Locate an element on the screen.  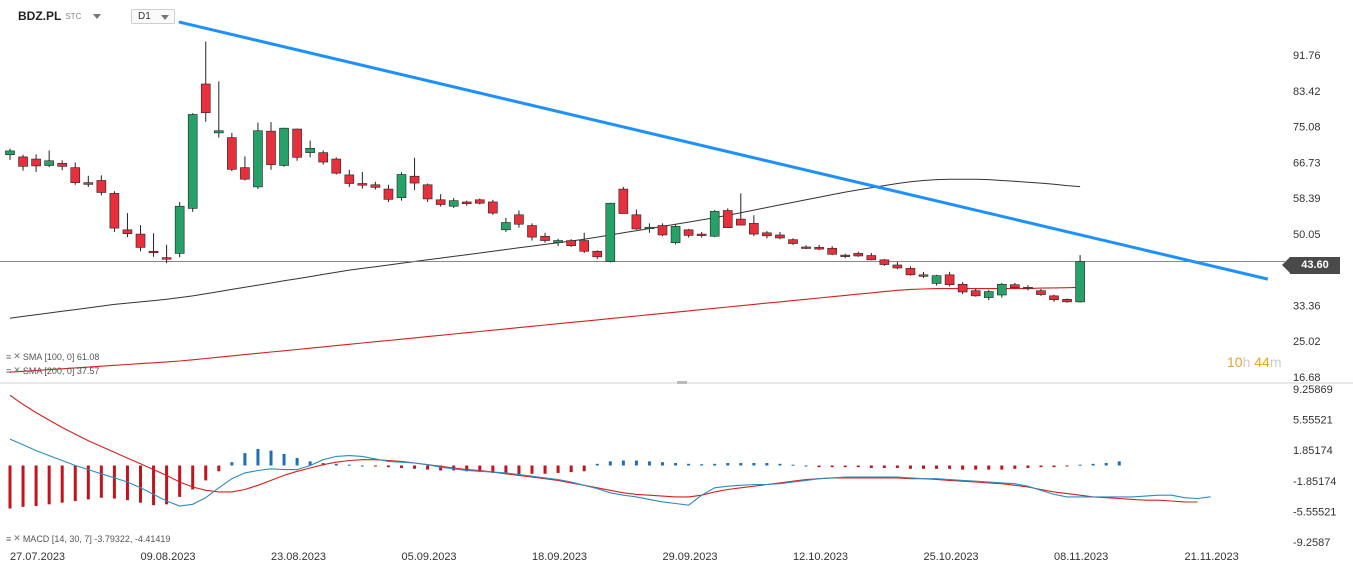
instrument-header: BDZ.PL STC is located at coordinates (60, 16).